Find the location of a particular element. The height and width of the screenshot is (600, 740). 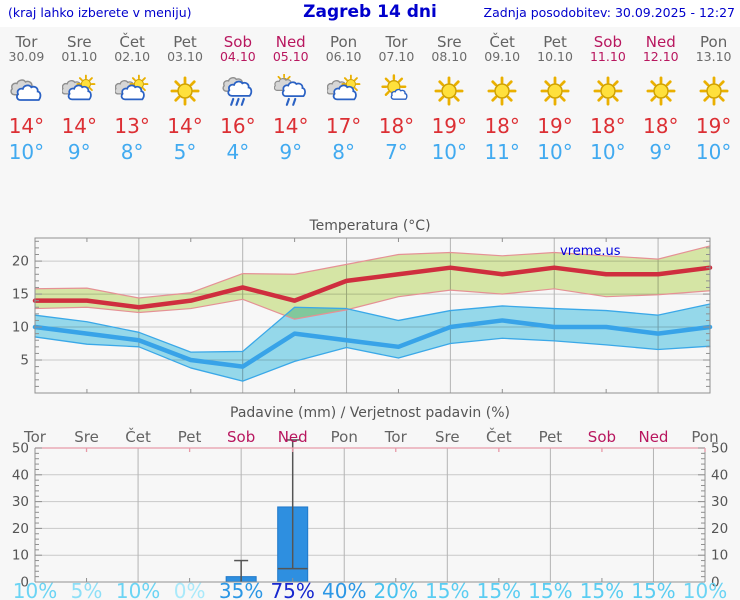

temp-min-band-upper-edge is located at coordinates (372, 328).